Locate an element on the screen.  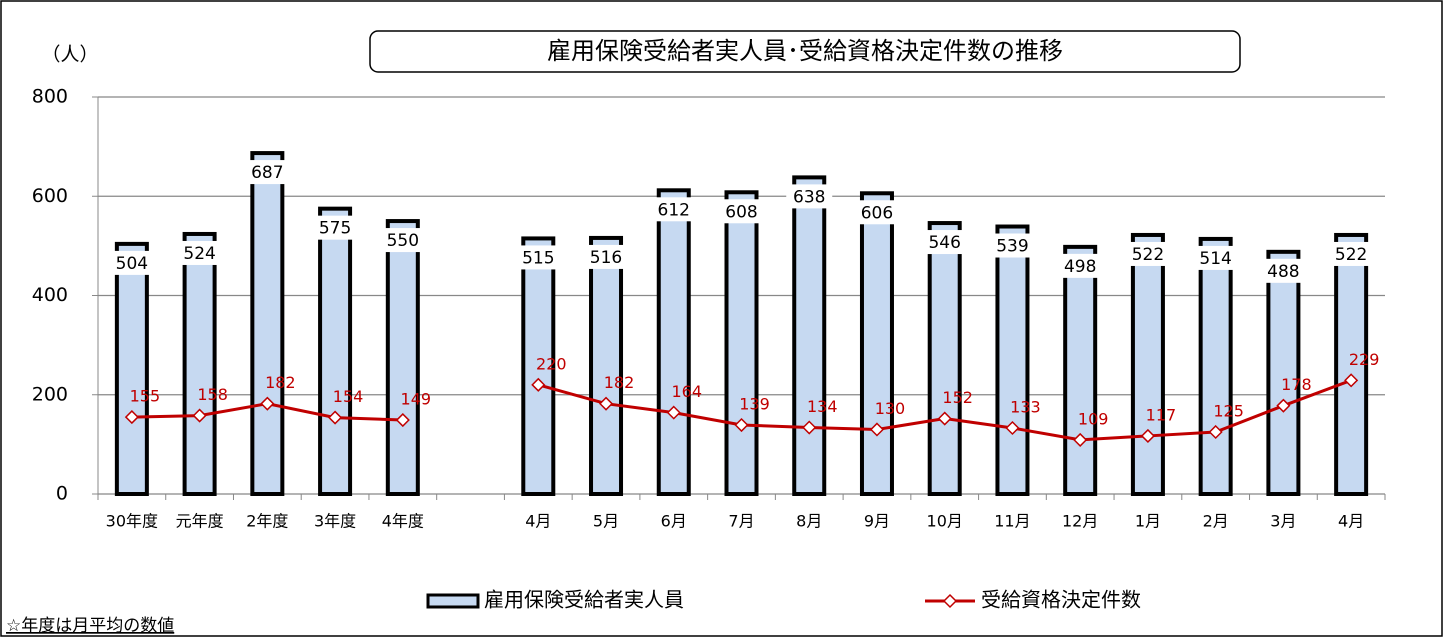
point-label: 152 is located at coordinates (957, 397).